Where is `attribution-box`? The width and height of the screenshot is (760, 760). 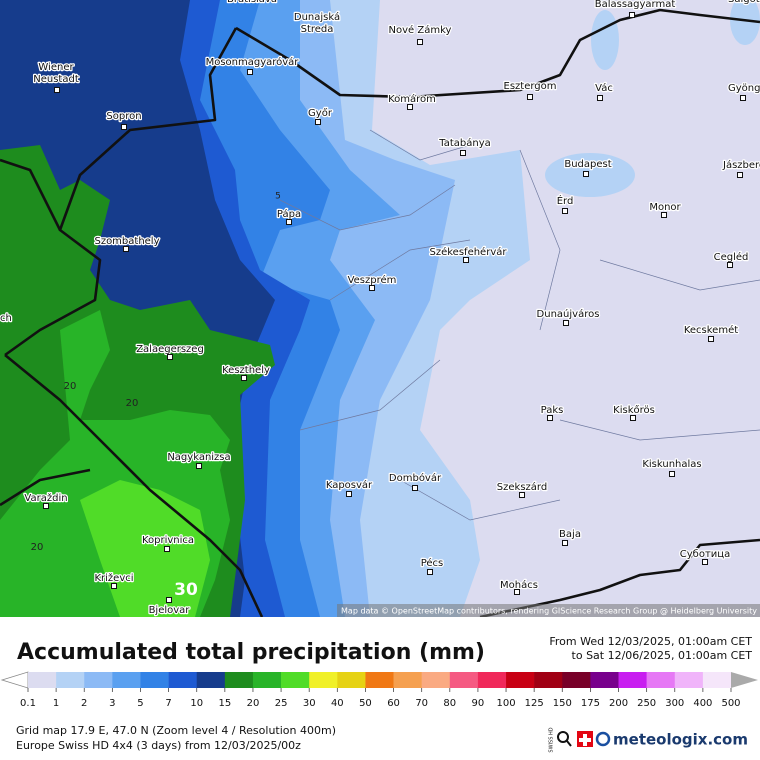 attribution-box is located at coordinates (548, 610).